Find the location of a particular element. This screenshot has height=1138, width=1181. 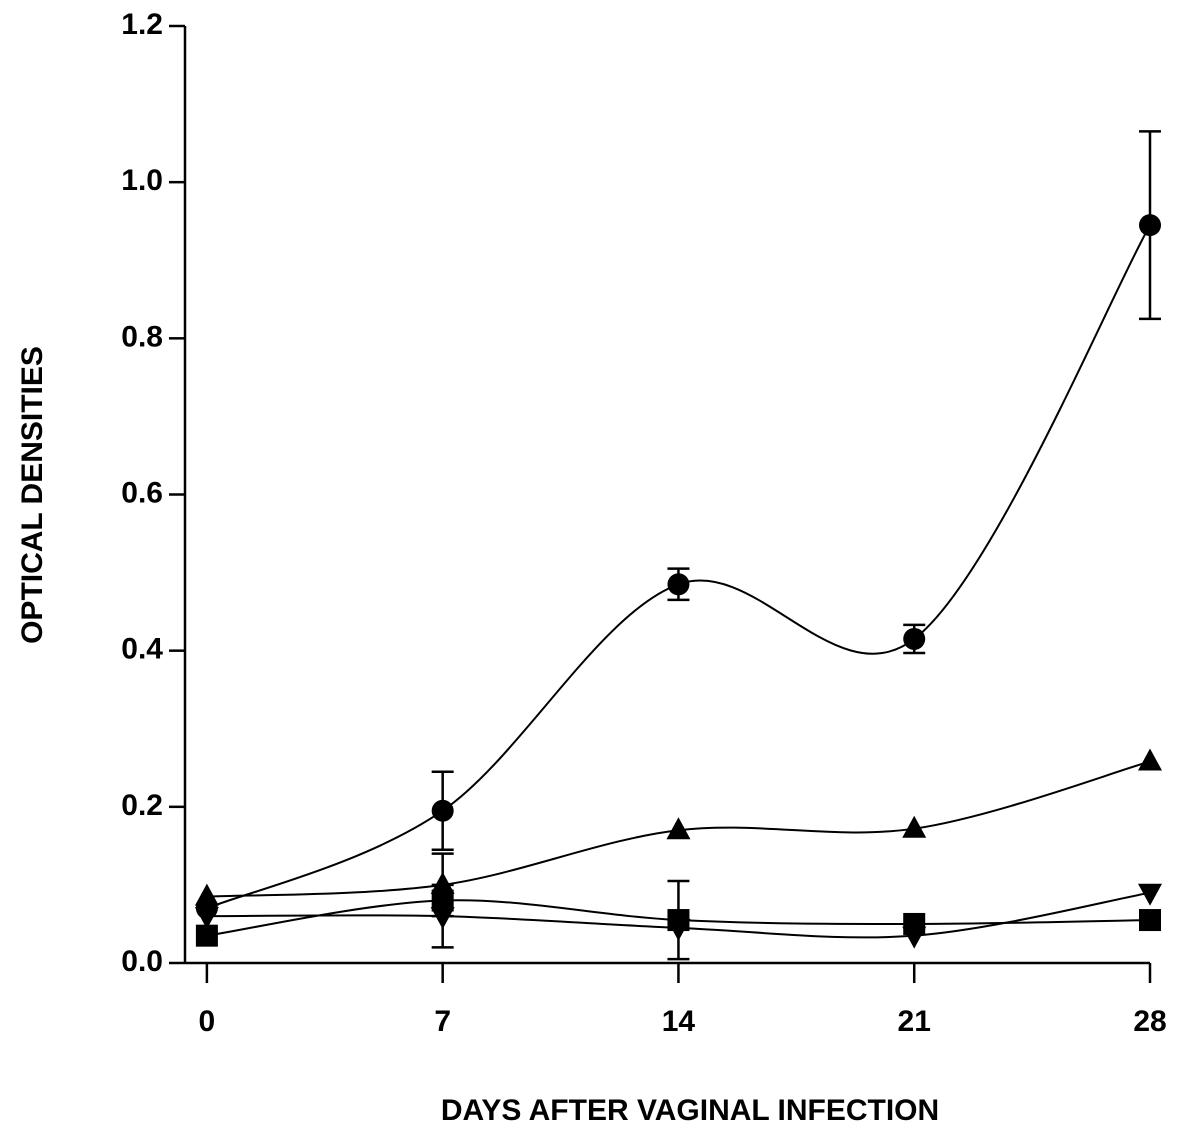

y-axis-label: OPTICAL DENSITIES is located at coordinates (32, 495).